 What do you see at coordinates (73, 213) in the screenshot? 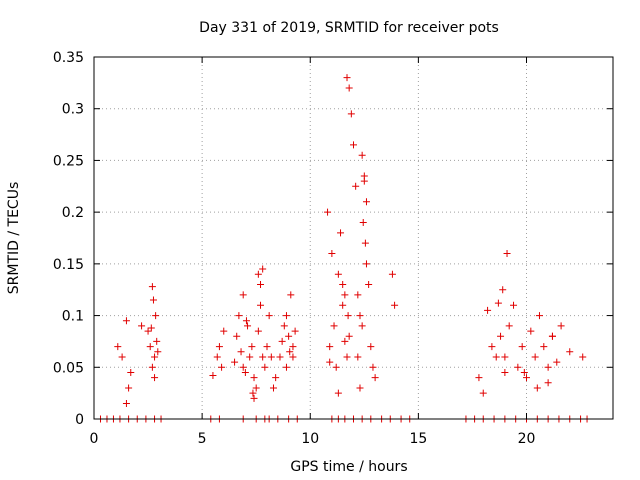
I see `y-tick-label: 0.2` at bounding box center [73, 213].